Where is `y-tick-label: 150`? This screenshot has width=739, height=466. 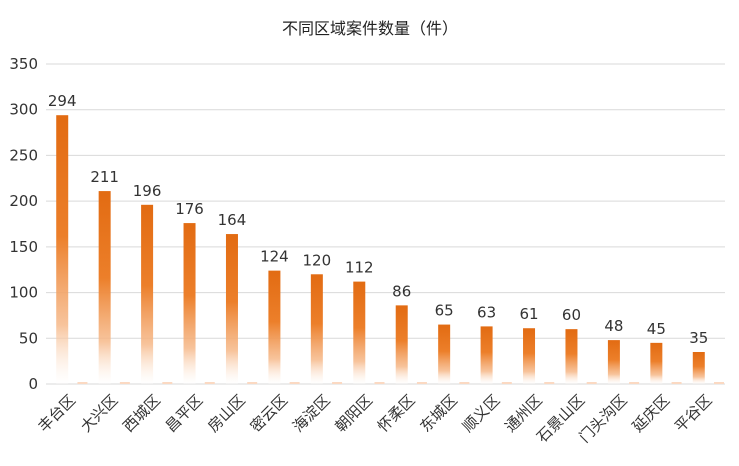 y-tick-label: 150 is located at coordinates (23, 247).